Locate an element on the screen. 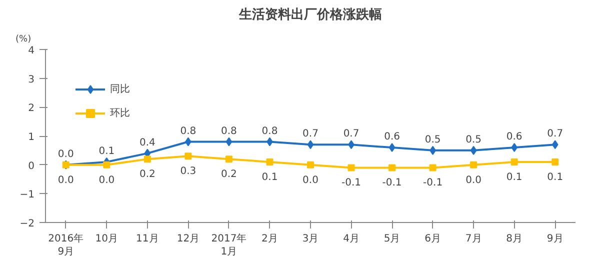  legend-label: 环比 is located at coordinates (120, 113).